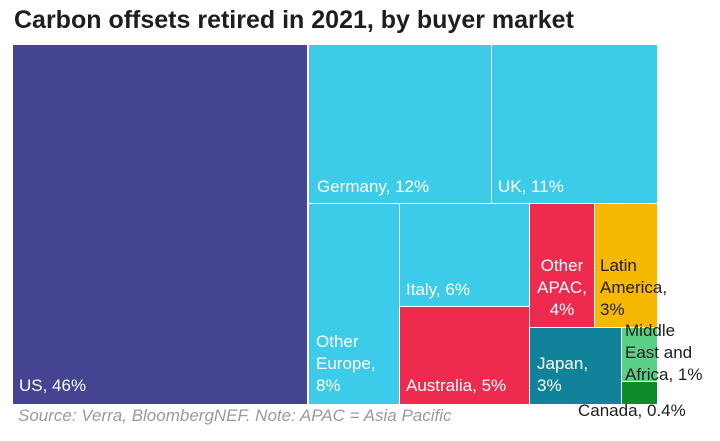 The width and height of the screenshot is (720, 441). What do you see at coordinates (464, 255) in the screenshot?
I see `treemap-tile-italy` at bounding box center [464, 255].